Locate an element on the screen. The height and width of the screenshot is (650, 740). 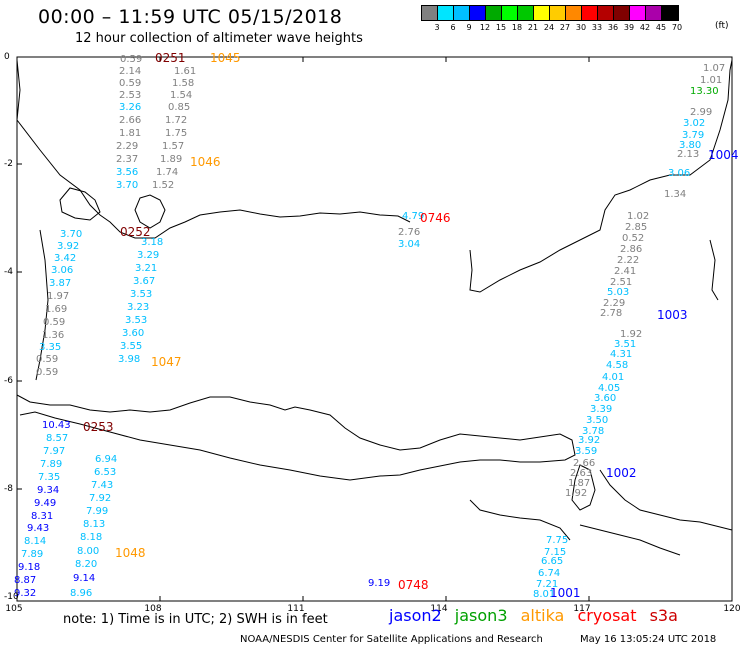
wave-height-value: 1.89 is located at coordinates (171, 159).